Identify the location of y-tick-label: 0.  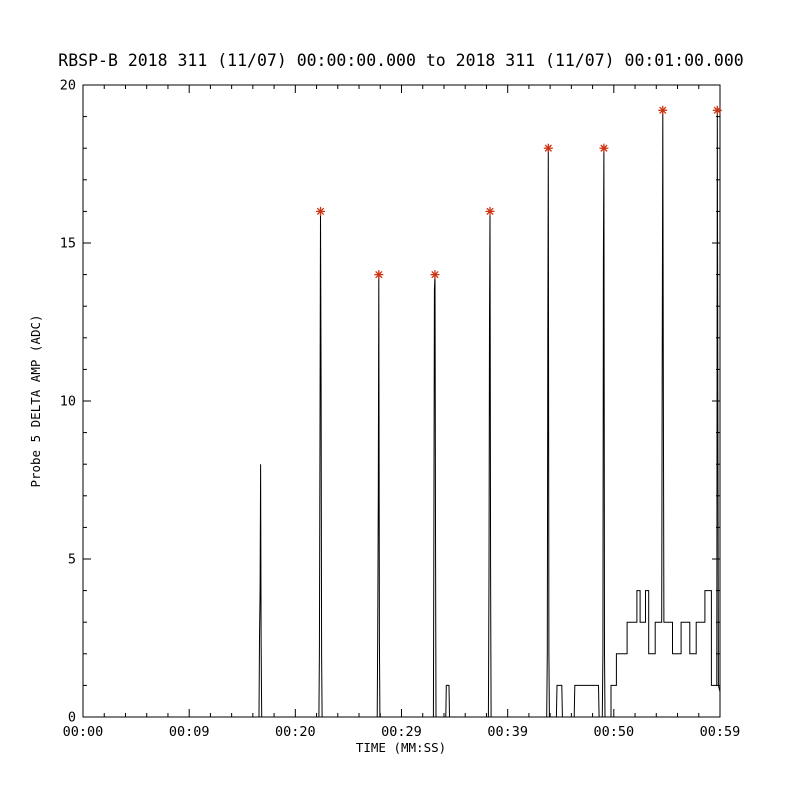
(72, 718).